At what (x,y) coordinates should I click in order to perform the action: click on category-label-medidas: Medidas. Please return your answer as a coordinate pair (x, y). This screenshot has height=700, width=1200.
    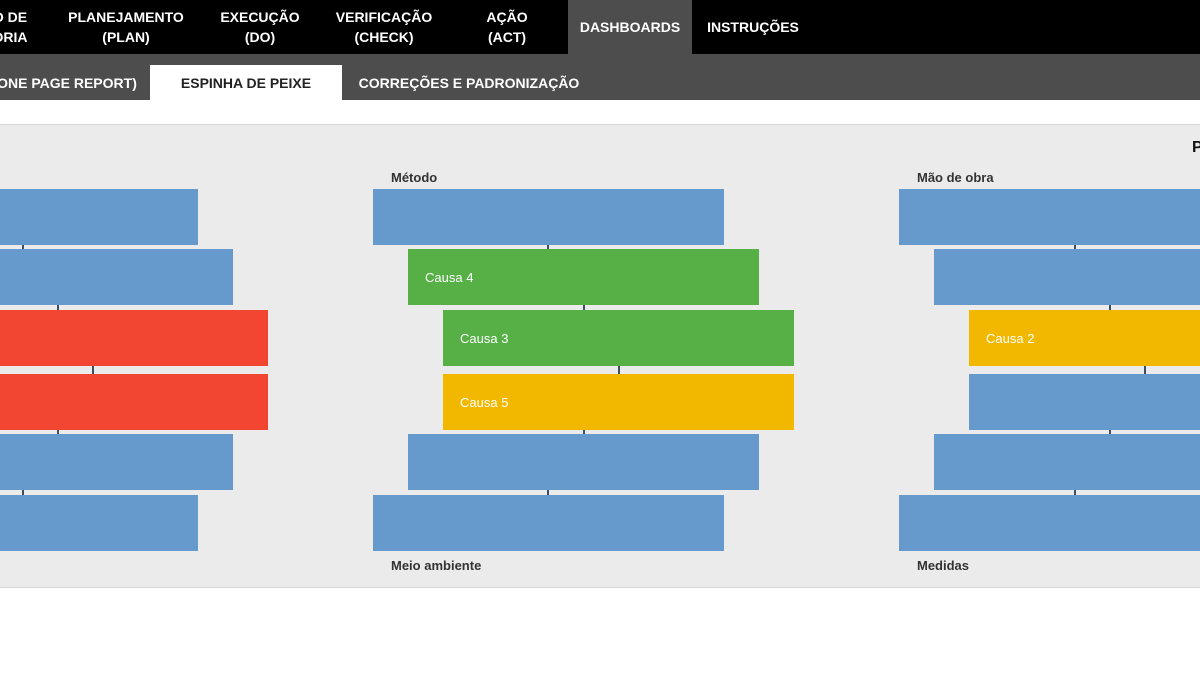
    Looking at the image, I should click on (943, 565).